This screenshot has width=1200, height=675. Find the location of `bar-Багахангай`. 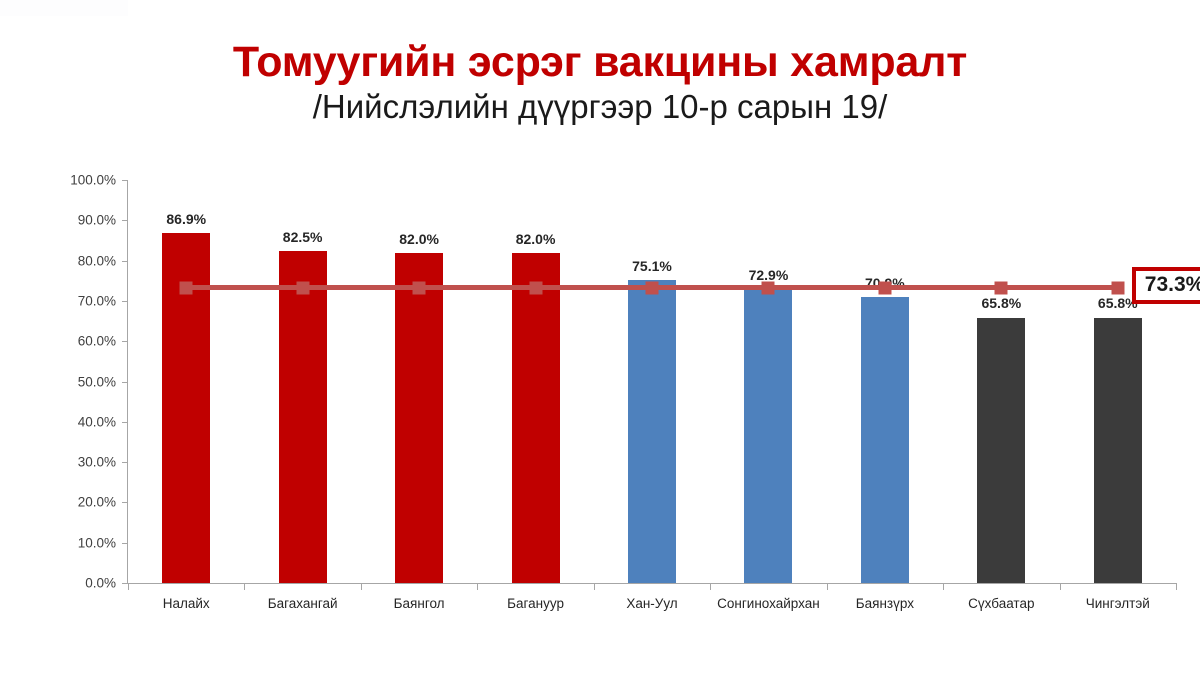

bar-Багахангай is located at coordinates (302, 416).